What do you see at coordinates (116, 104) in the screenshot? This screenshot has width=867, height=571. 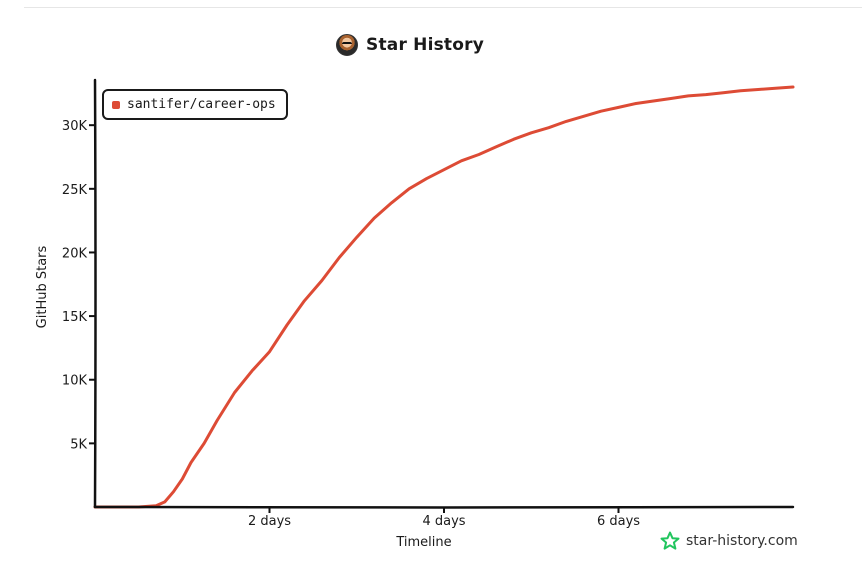 I see `legend-swatch` at bounding box center [116, 104].